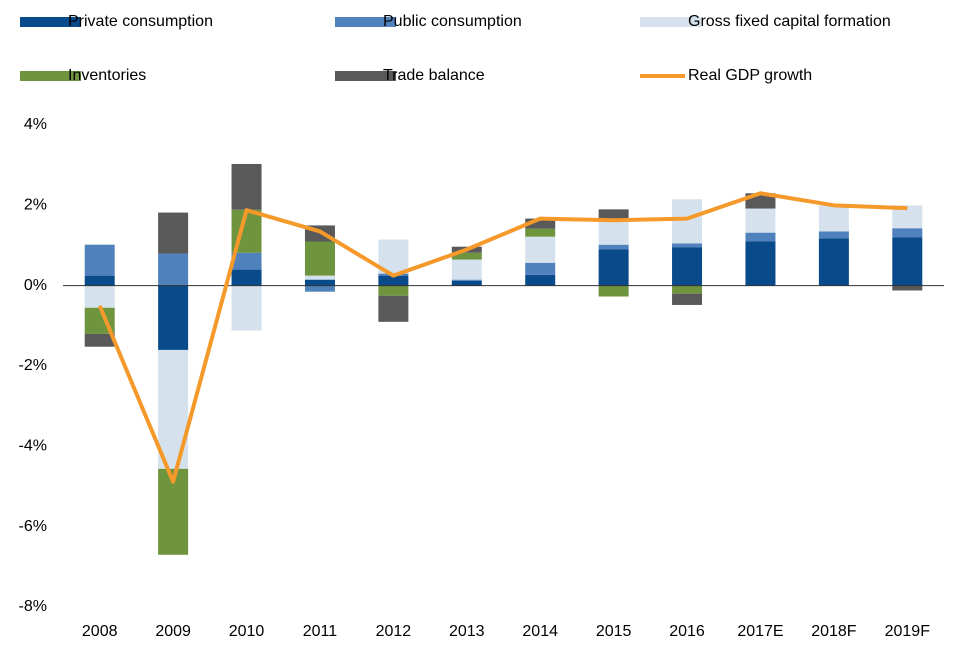 This screenshot has width=954, height=646. What do you see at coordinates (394, 631) in the screenshot?
I see `x-tick-label: 2012` at bounding box center [394, 631].